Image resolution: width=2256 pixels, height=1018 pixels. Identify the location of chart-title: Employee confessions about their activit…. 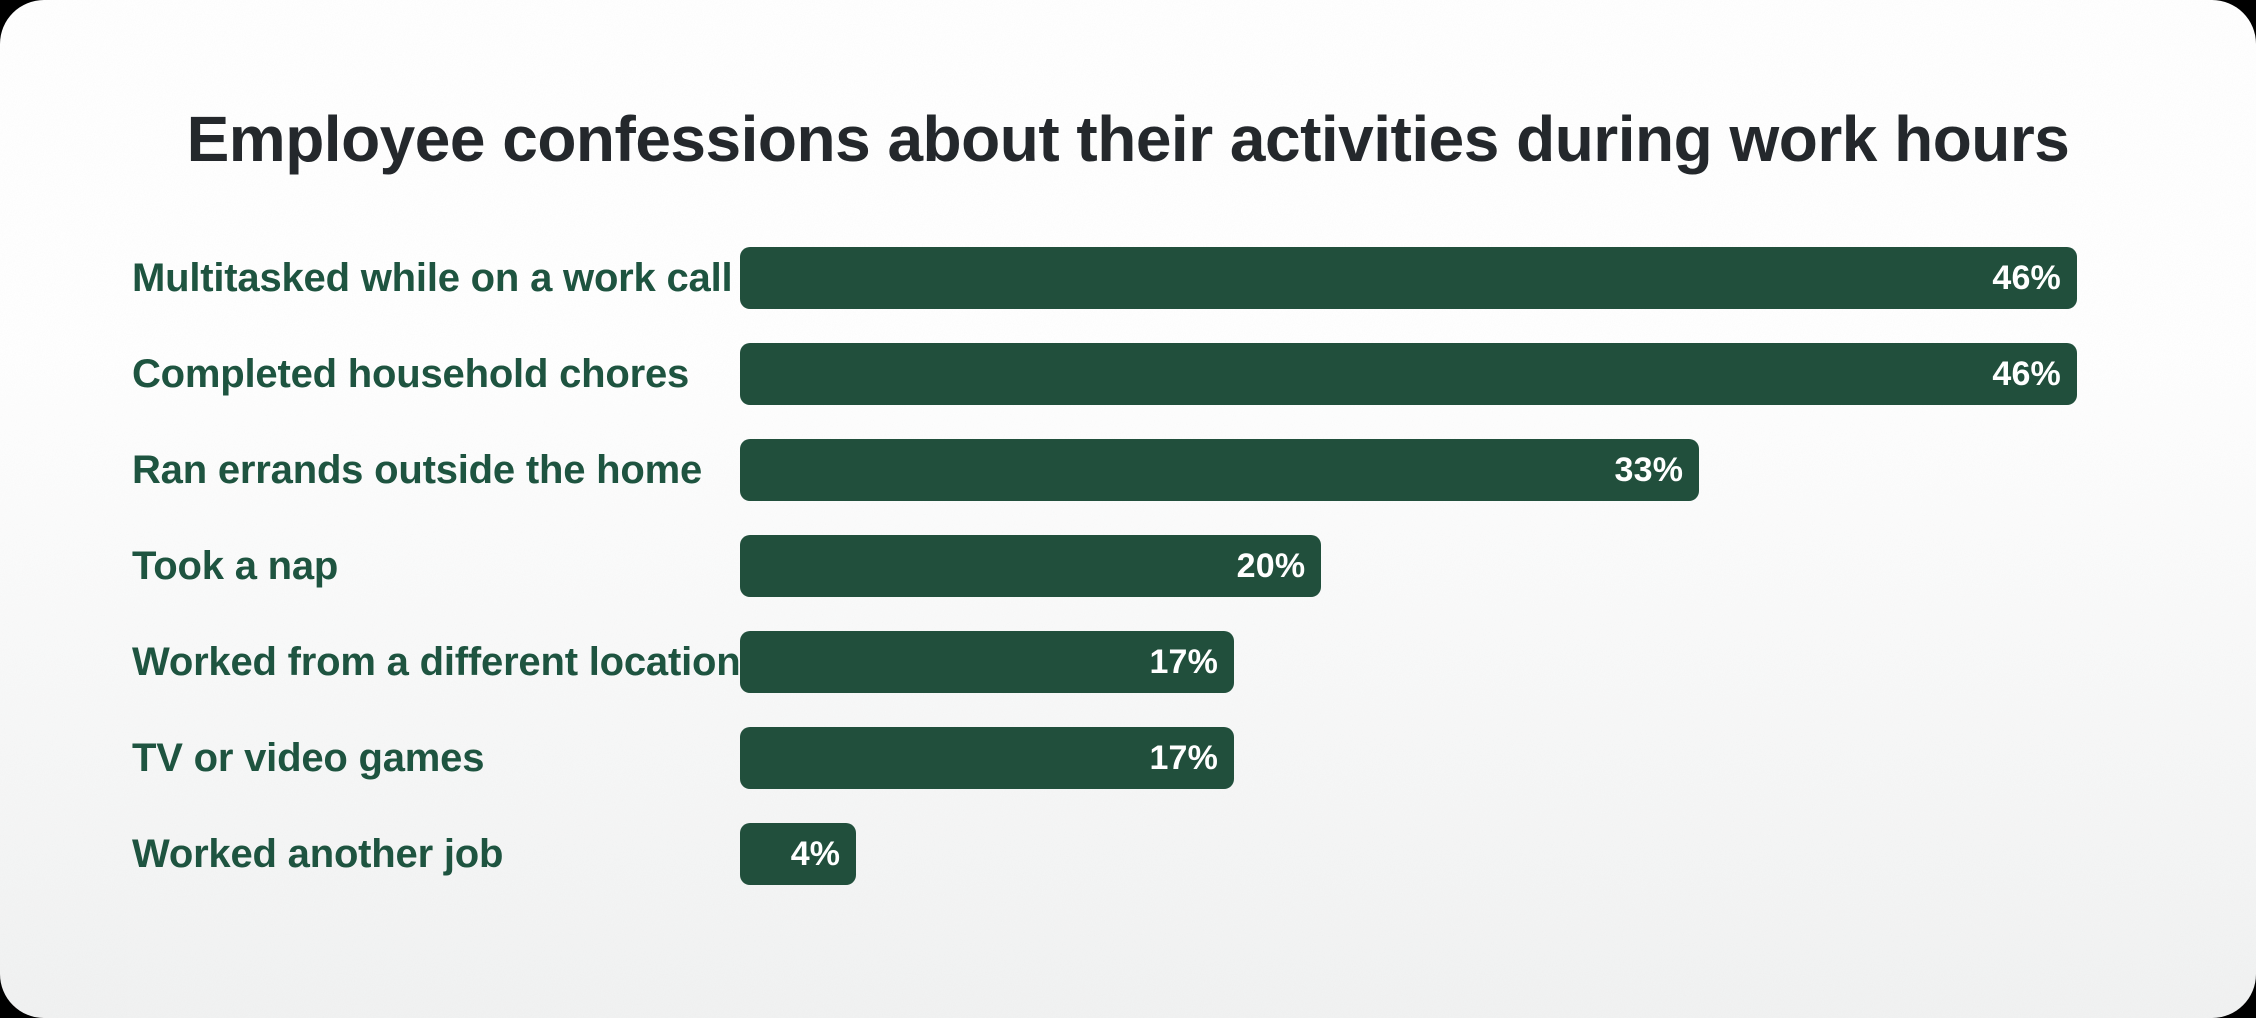
(1128, 139).